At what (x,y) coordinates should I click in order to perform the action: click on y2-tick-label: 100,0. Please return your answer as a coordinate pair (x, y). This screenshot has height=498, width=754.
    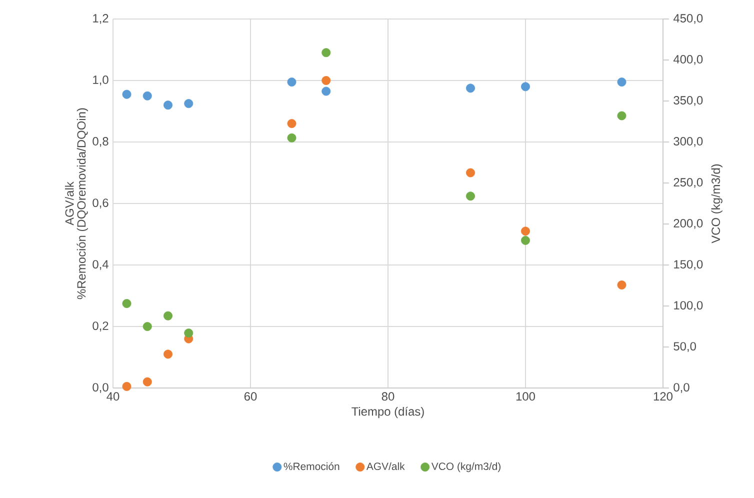
    Looking at the image, I should click on (688, 306).